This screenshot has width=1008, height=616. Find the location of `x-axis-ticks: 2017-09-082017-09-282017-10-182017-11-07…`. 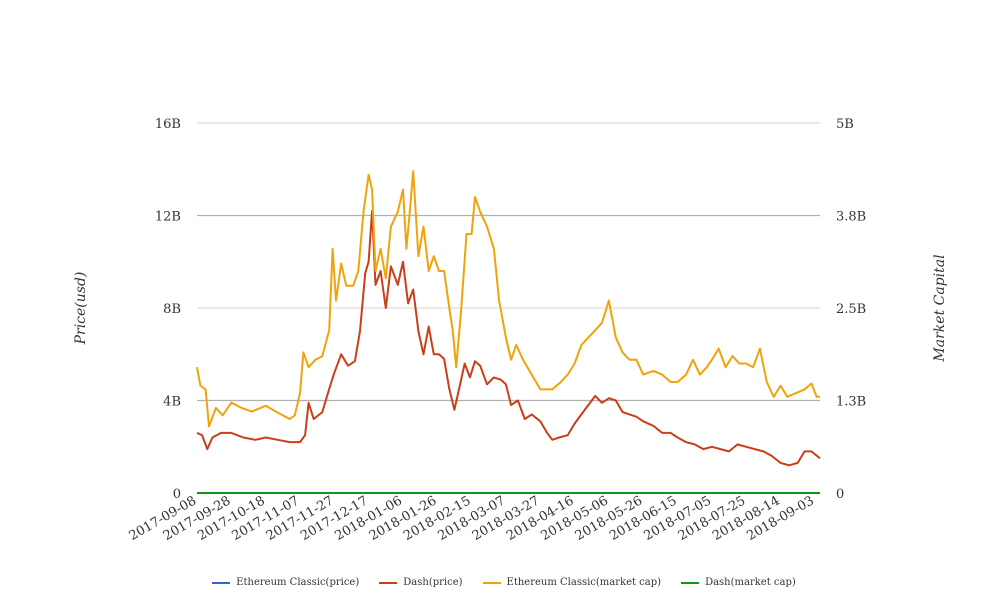

x-axis-ticks: 2017-09-082017-09-282017-10-182017-11-07… is located at coordinates (472, 518).